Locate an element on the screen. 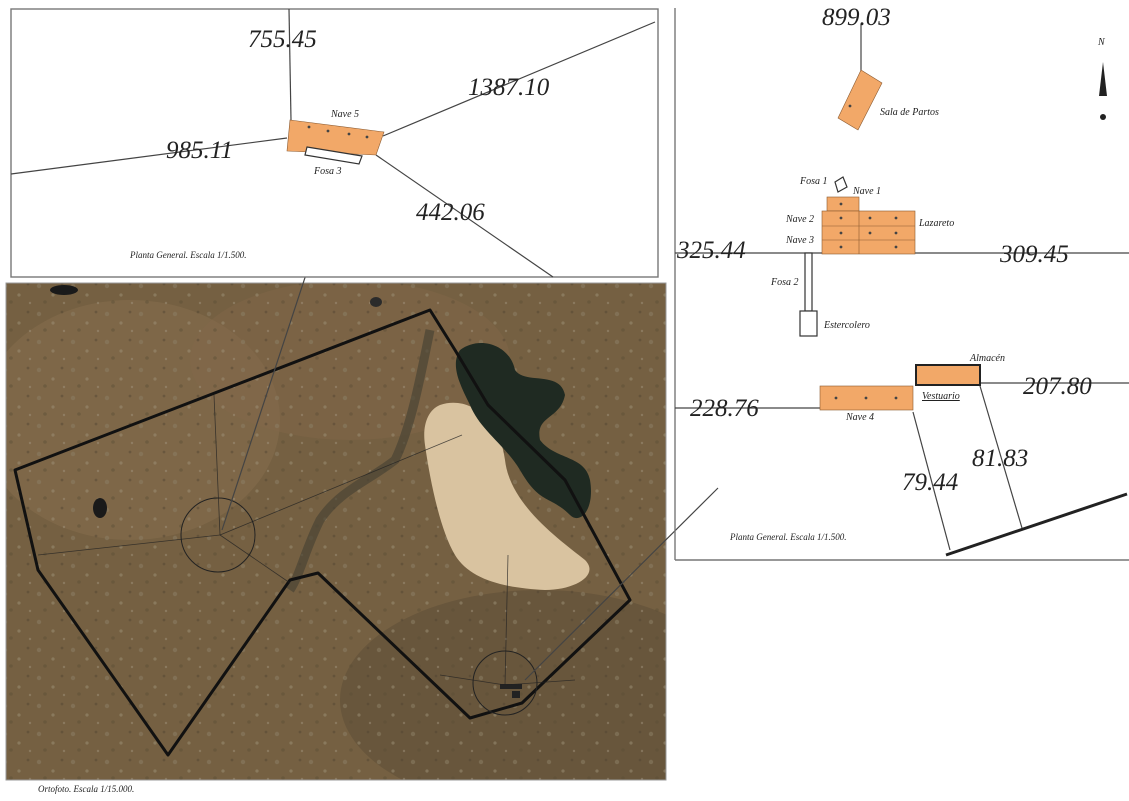 Image resolution: width=1129 pixels, height=801 pixels. distance-label: 325.44 is located at coordinates (711, 250).